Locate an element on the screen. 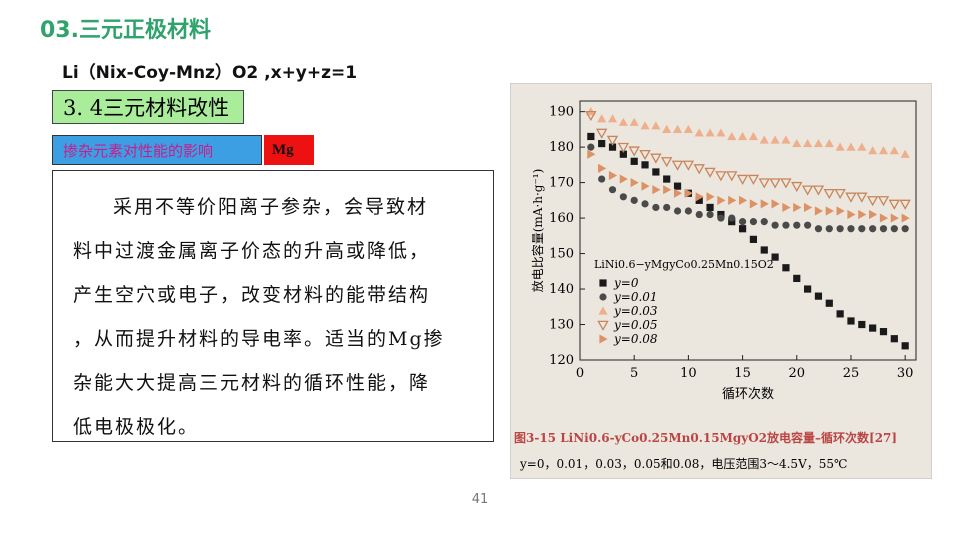 This screenshot has width=960, height=540. x-tick-label: 30 is located at coordinates (905, 373).